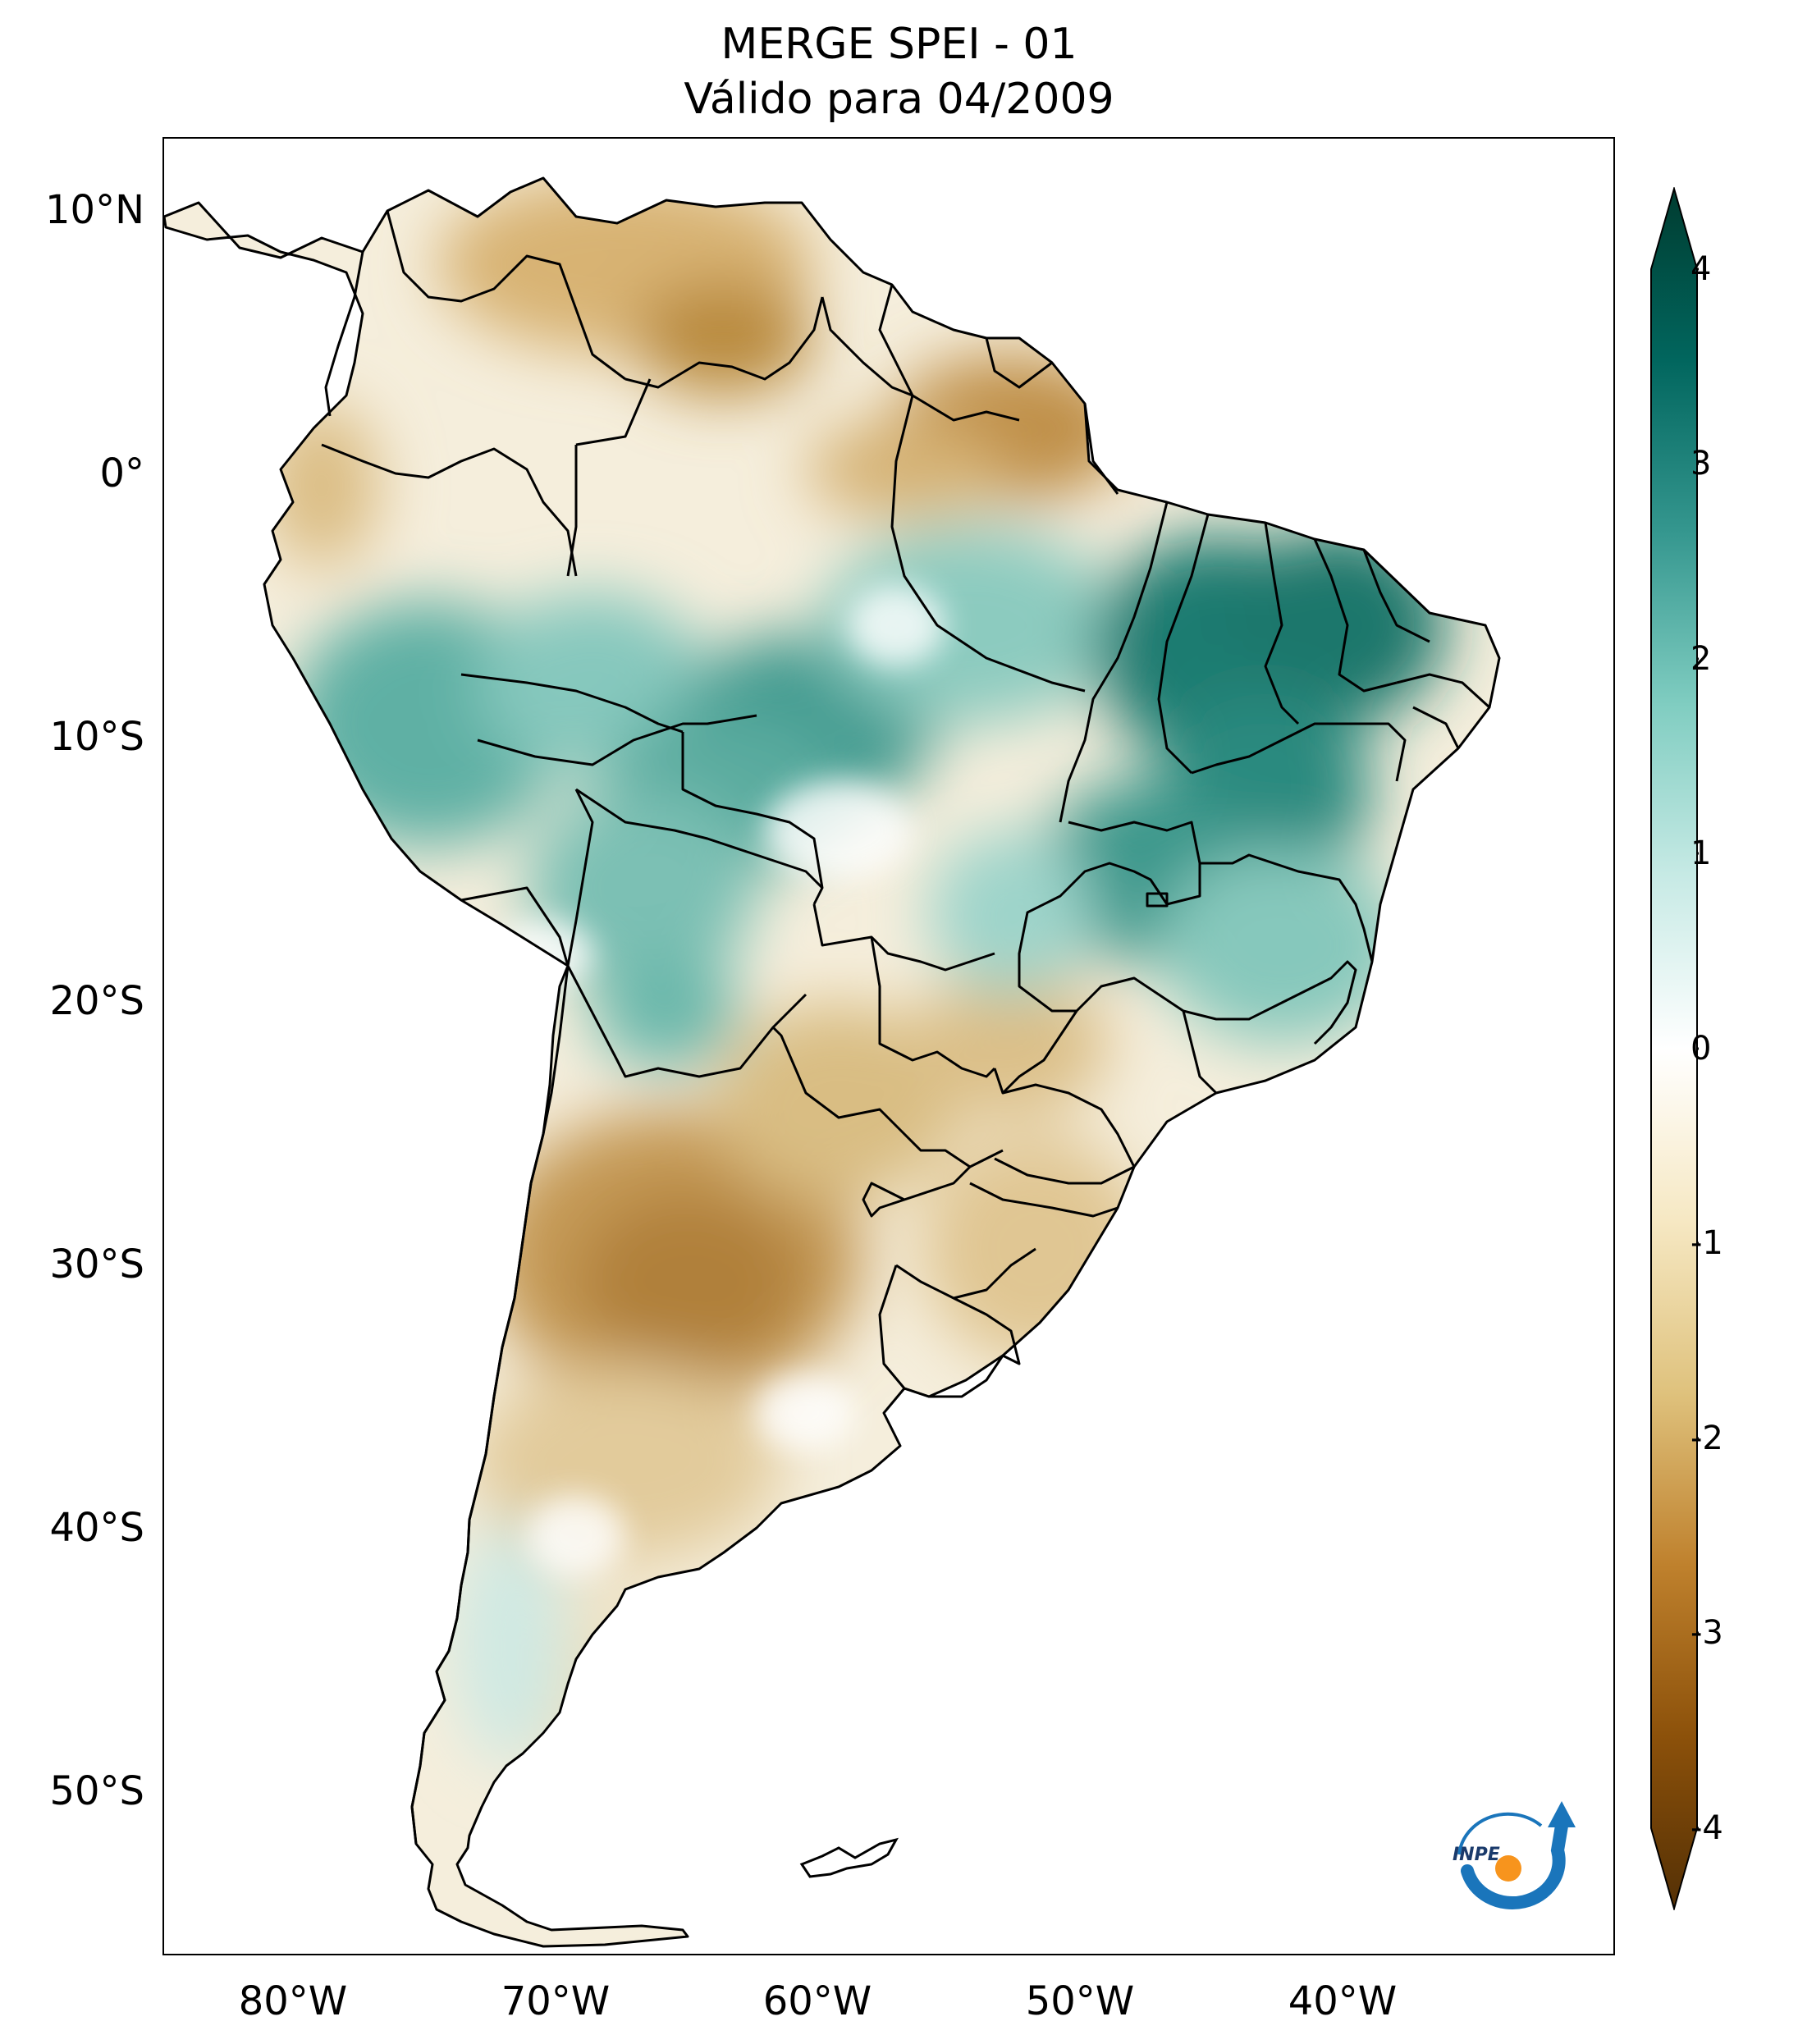 The height and width of the screenshot is (2044, 1798). I want to click on map-title-line2: Válido para 04/2009, so click(899, 99).